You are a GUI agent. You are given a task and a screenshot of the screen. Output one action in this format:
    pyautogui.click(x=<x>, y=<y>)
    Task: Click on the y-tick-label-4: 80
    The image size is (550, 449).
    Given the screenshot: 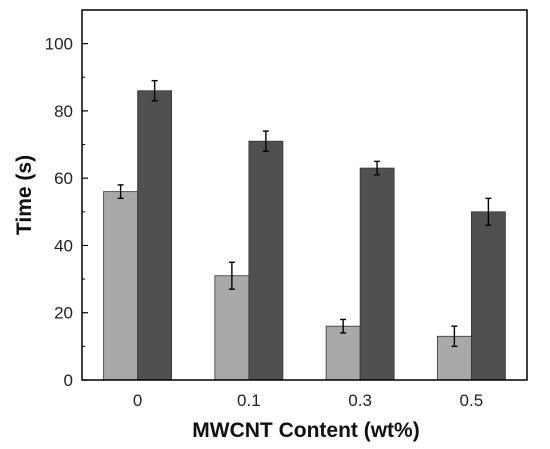 What is the action you would take?
    pyautogui.click(x=63, y=111)
    